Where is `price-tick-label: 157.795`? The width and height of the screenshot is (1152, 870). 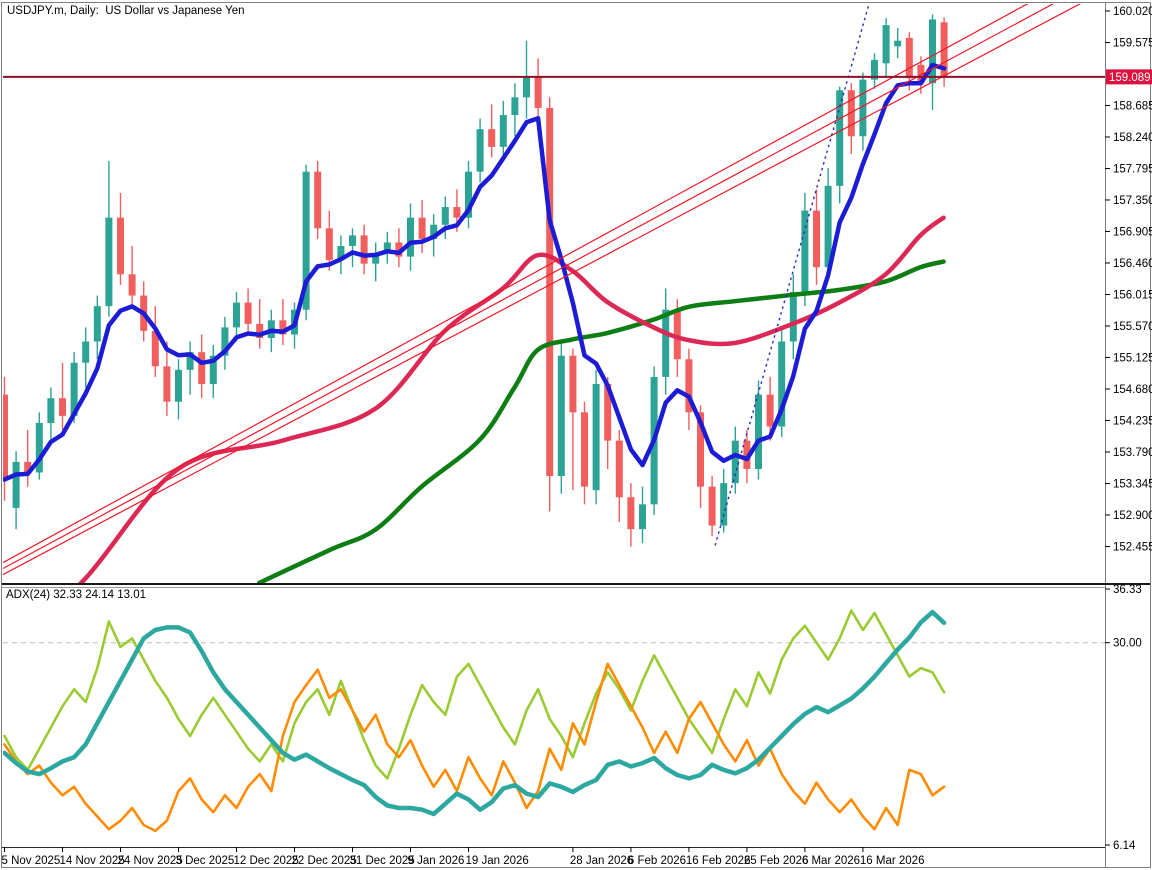
price-tick-label: 157.795 is located at coordinates (1132, 169).